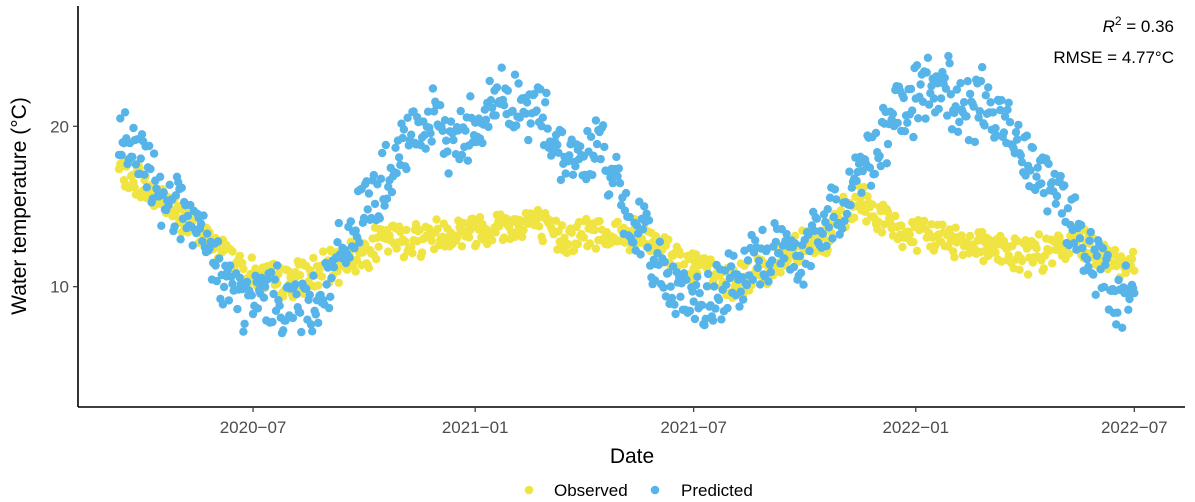 The height and width of the screenshot is (502, 1195). What do you see at coordinates (64, 207) in the screenshot?
I see `y-axis-ticks: 10 20` at bounding box center [64, 207].